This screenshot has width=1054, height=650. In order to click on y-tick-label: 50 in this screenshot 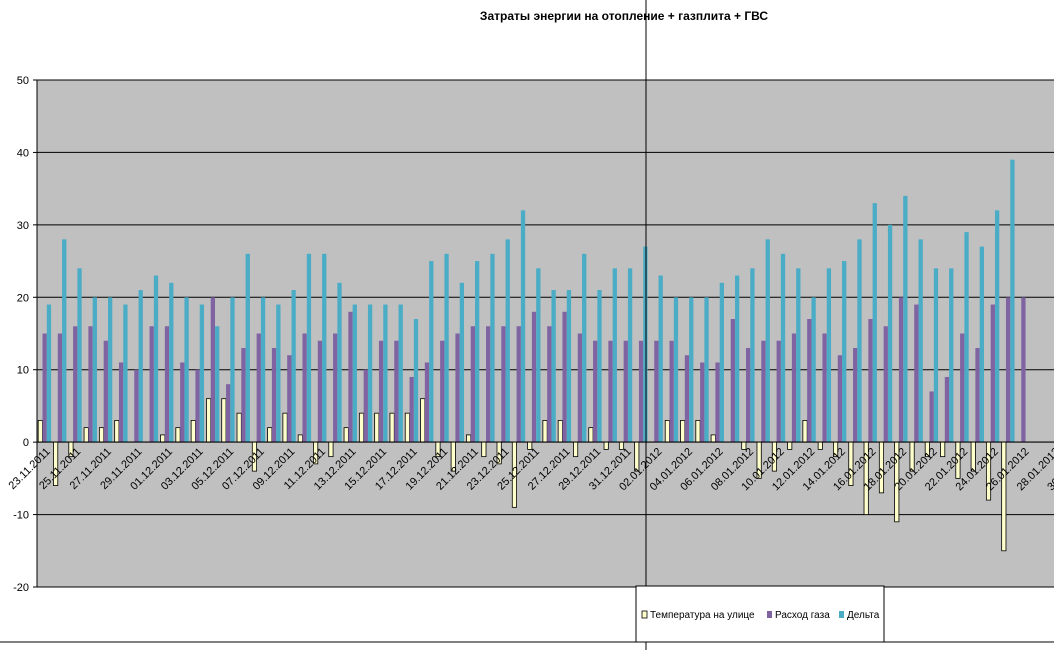, I will do `click(23, 81)`.